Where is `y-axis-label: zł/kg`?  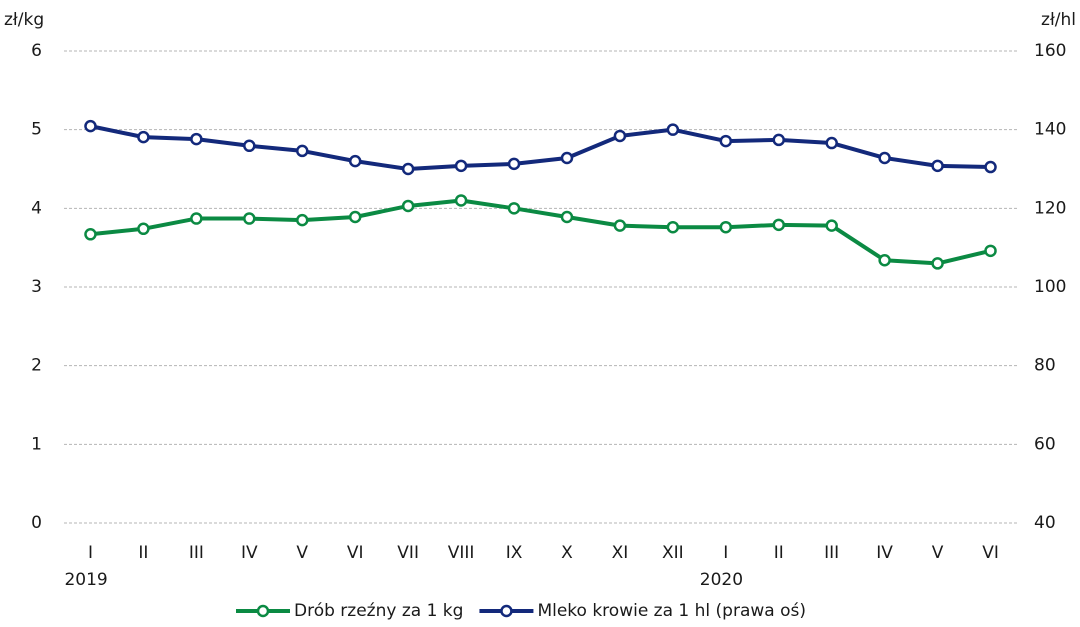
y-axis-label: zł/kg is located at coordinates (24, 20).